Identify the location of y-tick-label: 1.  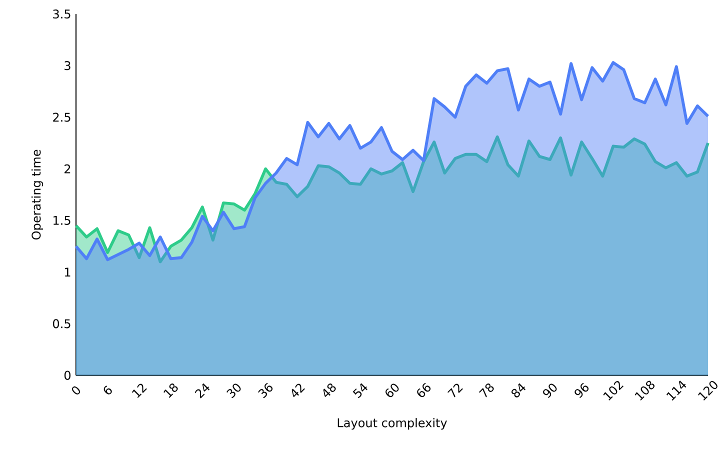
(67, 272).